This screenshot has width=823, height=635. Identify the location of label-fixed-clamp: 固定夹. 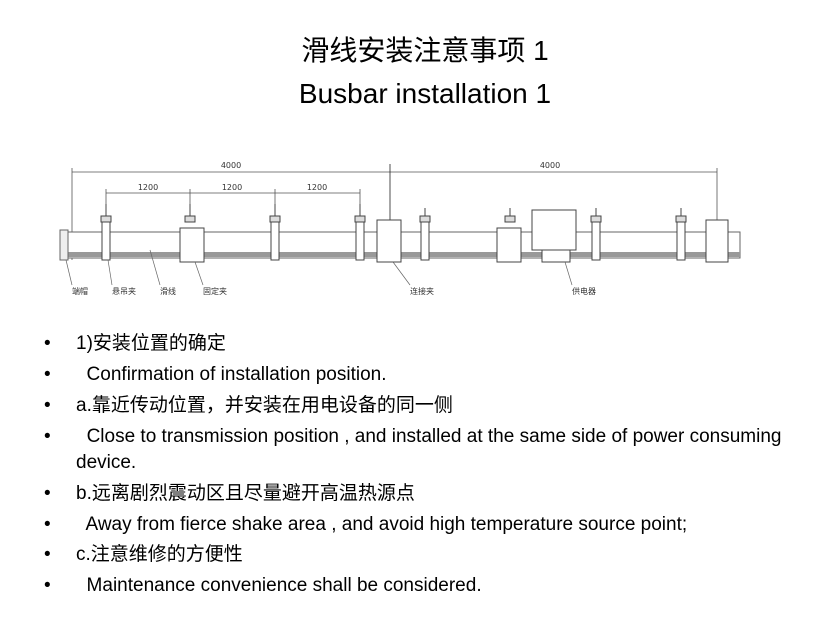
(215, 291).